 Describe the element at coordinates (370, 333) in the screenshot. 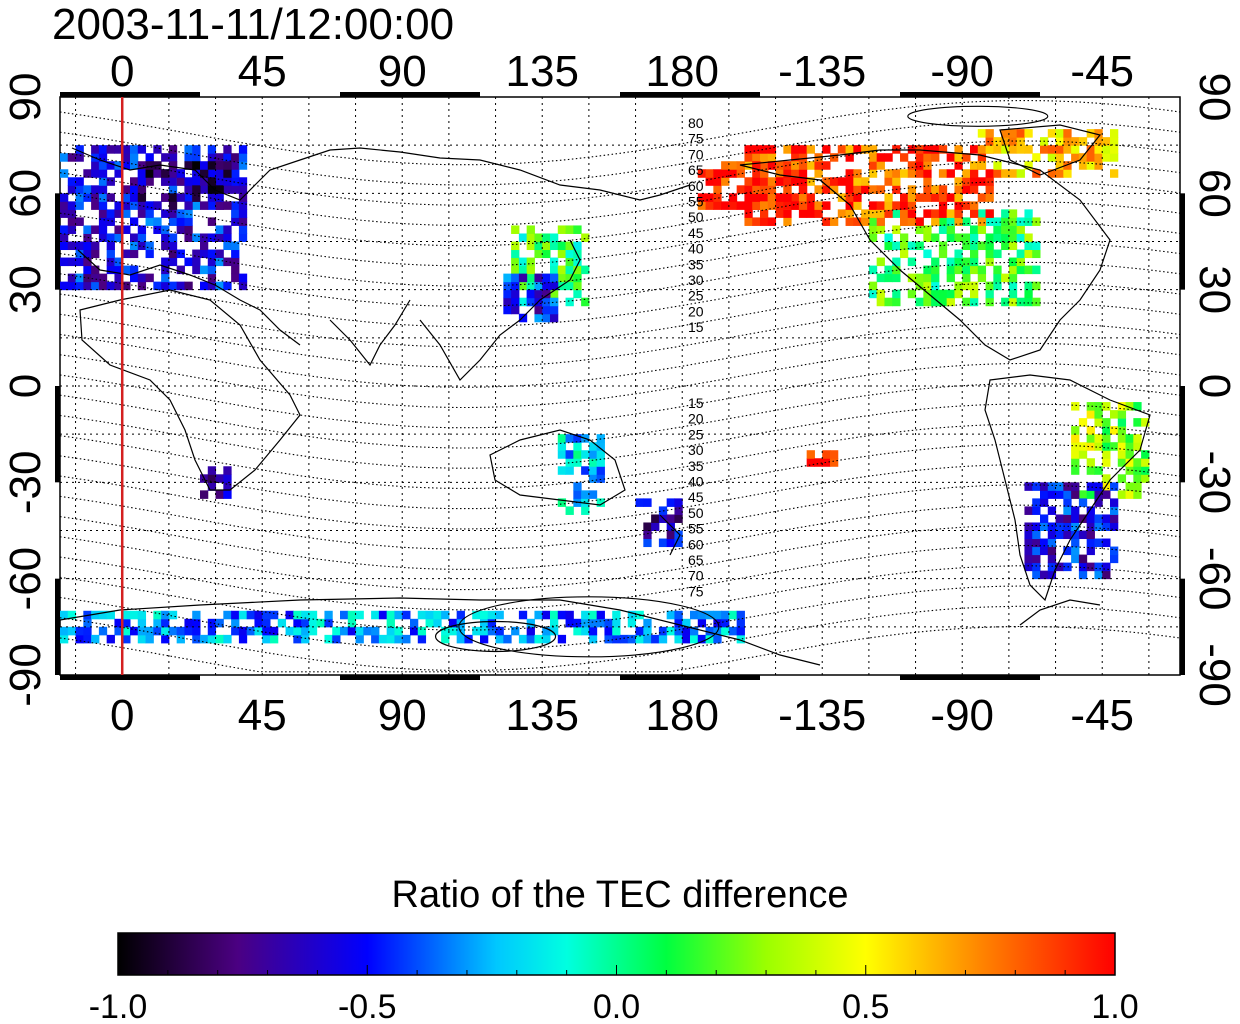

I see `coast-india` at that location.